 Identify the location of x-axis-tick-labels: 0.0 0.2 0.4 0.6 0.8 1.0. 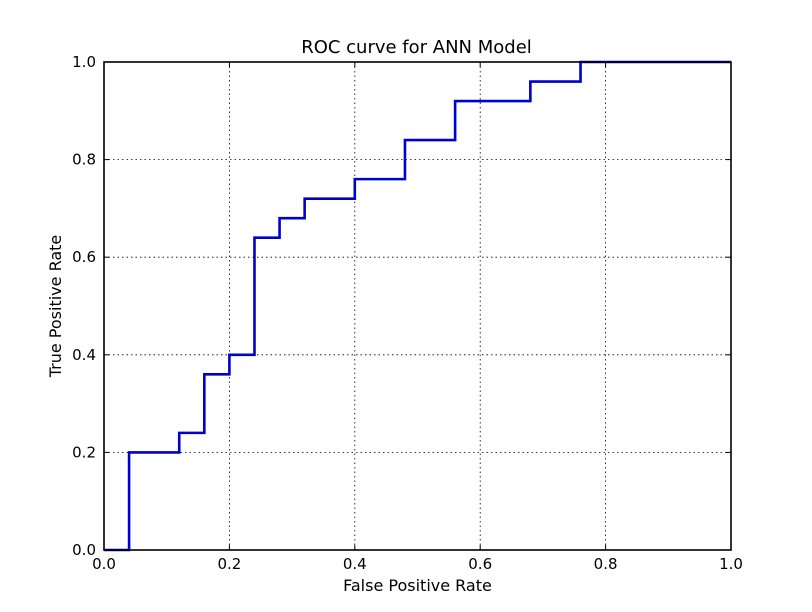
(417, 564).